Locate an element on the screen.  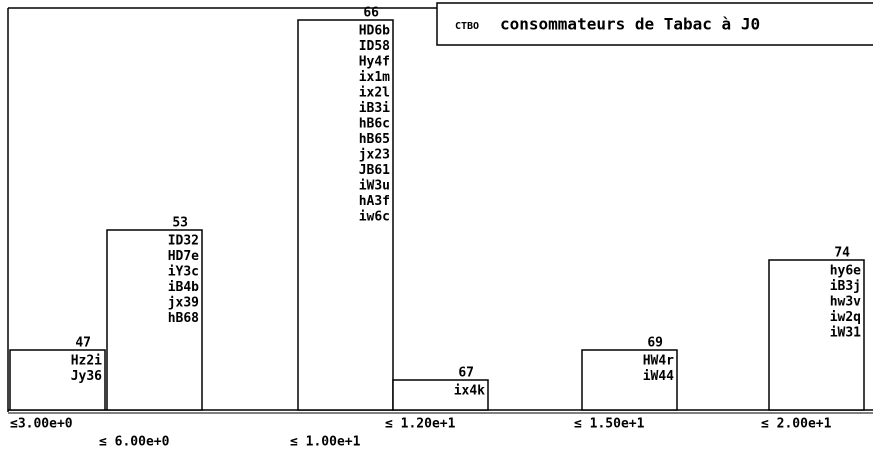
bar-item: HW4r is located at coordinates (658, 361).